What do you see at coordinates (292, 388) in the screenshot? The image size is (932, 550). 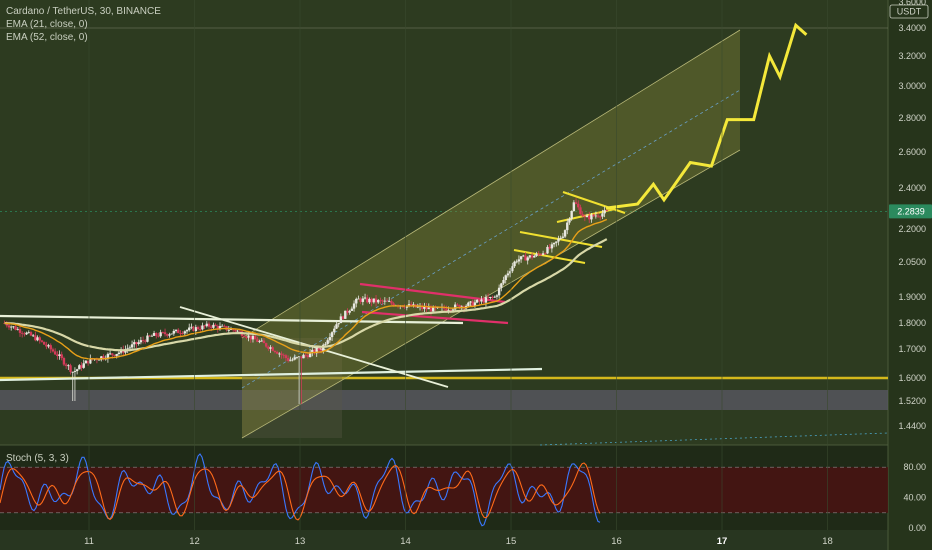 I see `measure-box` at bounding box center [292, 388].